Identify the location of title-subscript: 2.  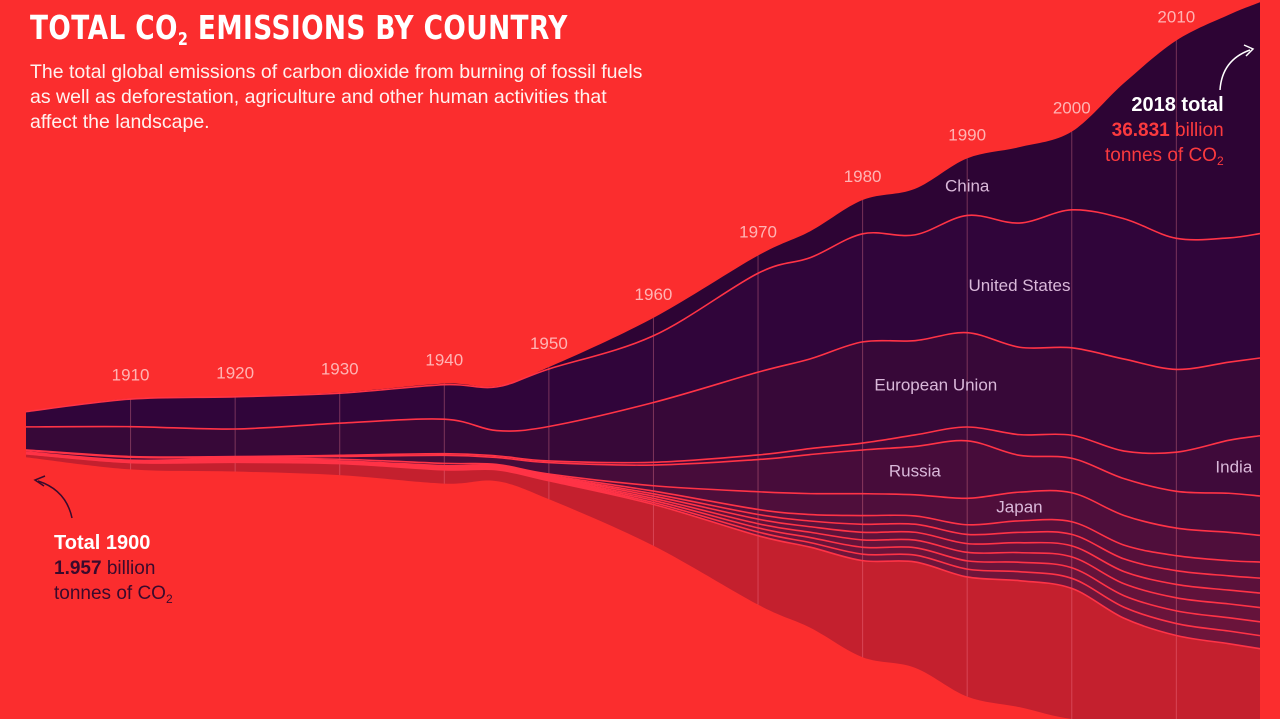
(183, 39).